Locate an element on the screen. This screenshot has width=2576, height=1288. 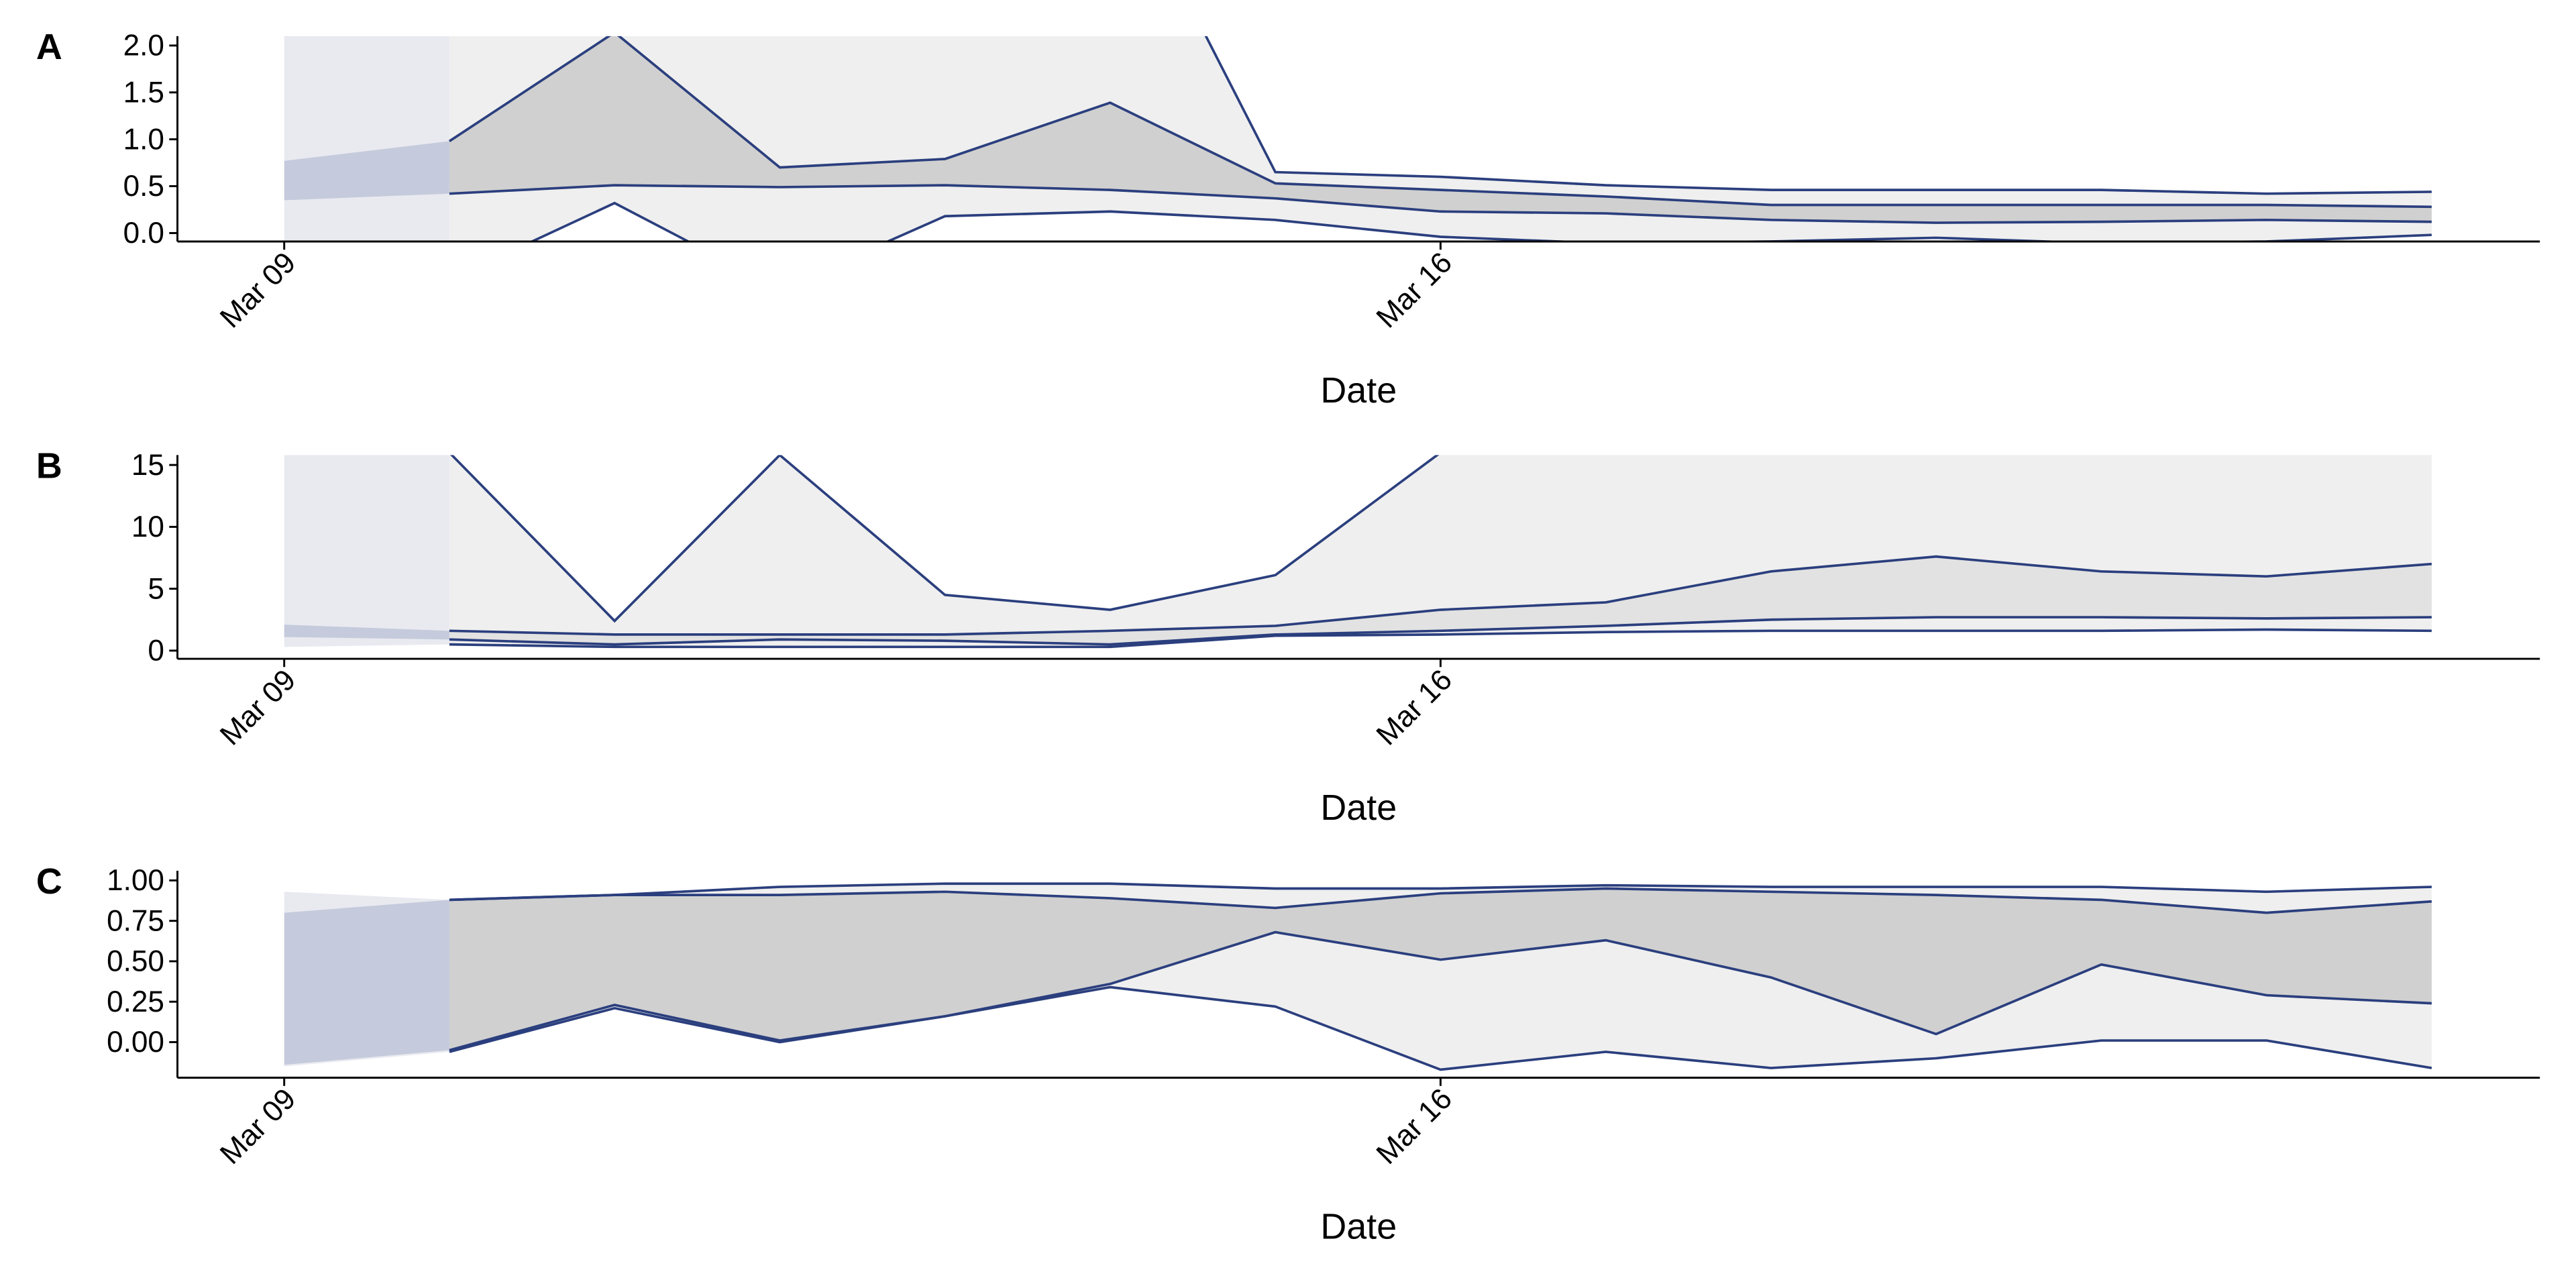
y-tick-label: 2.0 is located at coordinates (143, 46).